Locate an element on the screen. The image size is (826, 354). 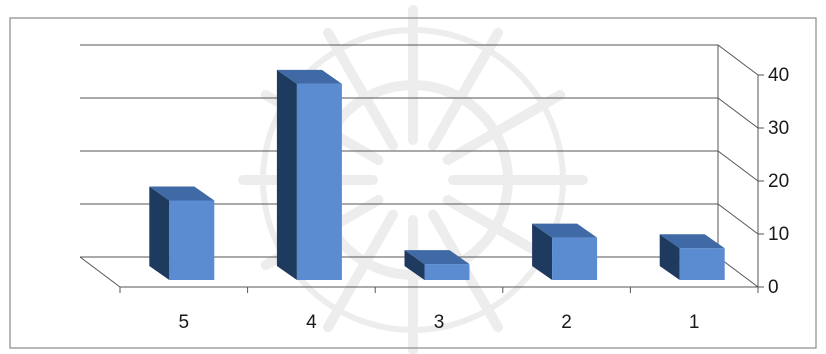
y-tick-label: 0 is located at coordinates (773, 287).